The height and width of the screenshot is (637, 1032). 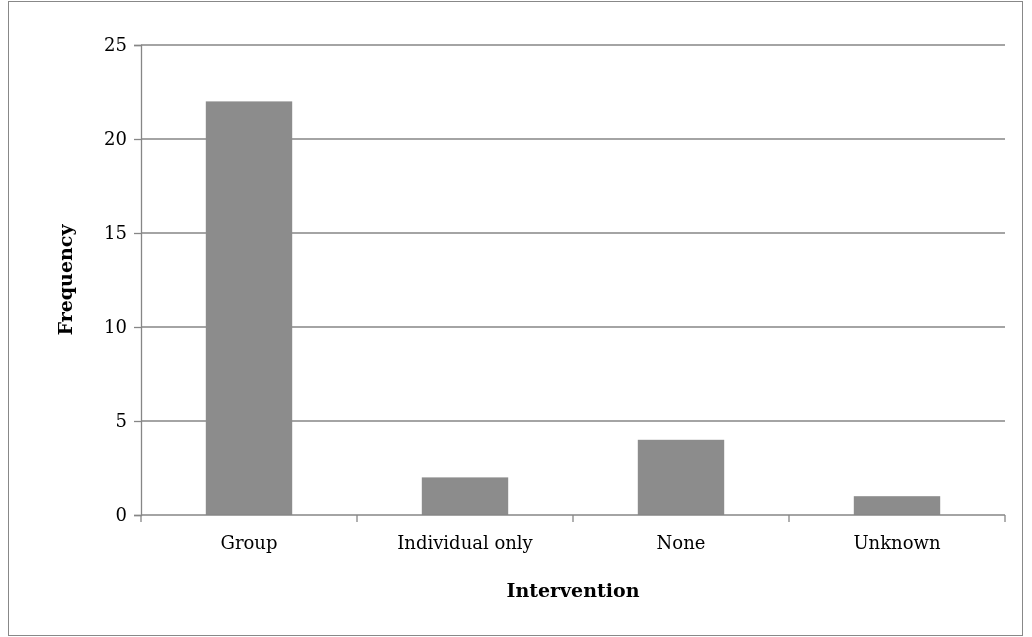 I want to click on x-tick-label: None, so click(x=681, y=542).